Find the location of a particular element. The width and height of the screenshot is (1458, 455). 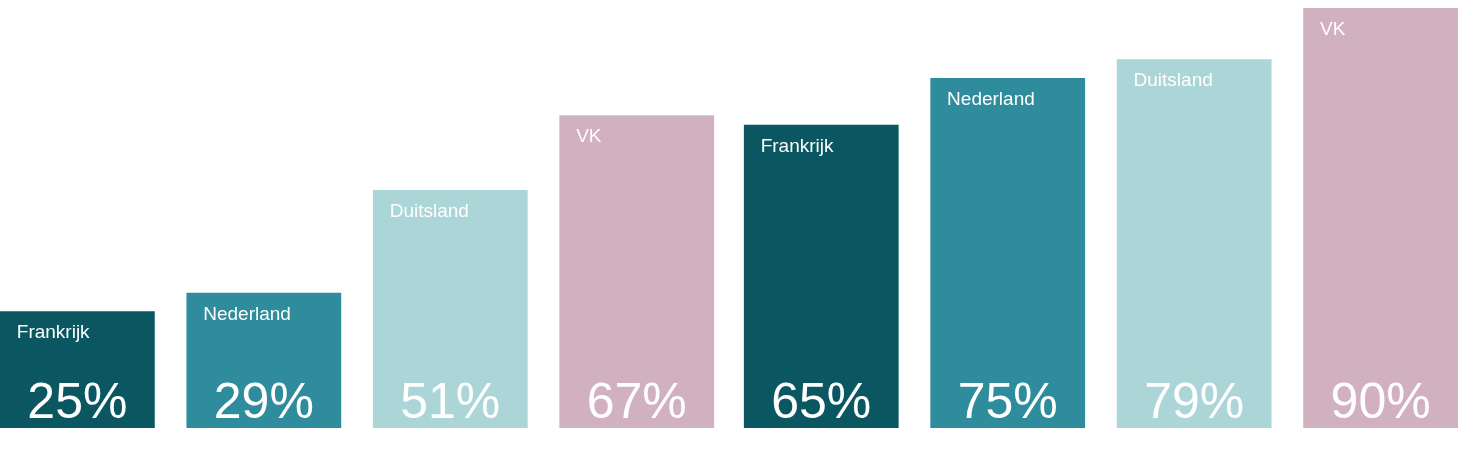

data-label: 67% is located at coordinates (636, 401).